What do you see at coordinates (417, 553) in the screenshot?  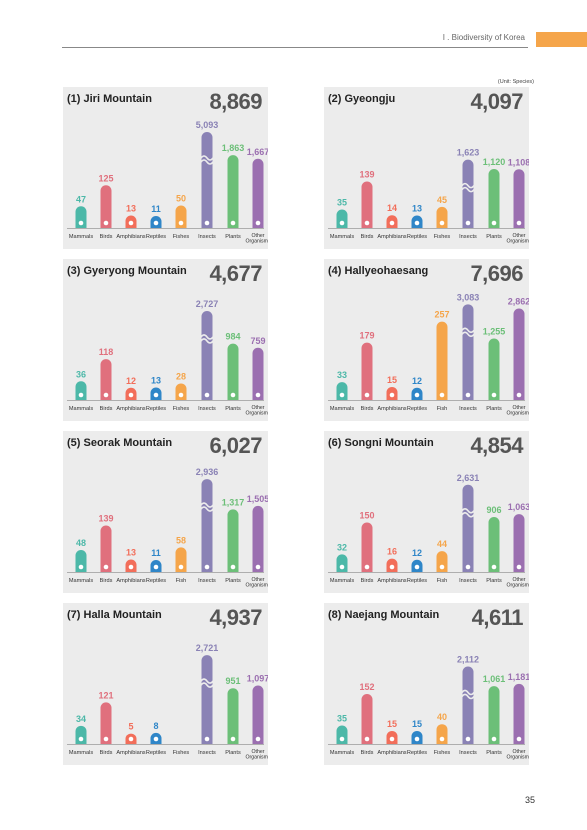 I see `value-label-reptiles: 12` at bounding box center [417, 553].